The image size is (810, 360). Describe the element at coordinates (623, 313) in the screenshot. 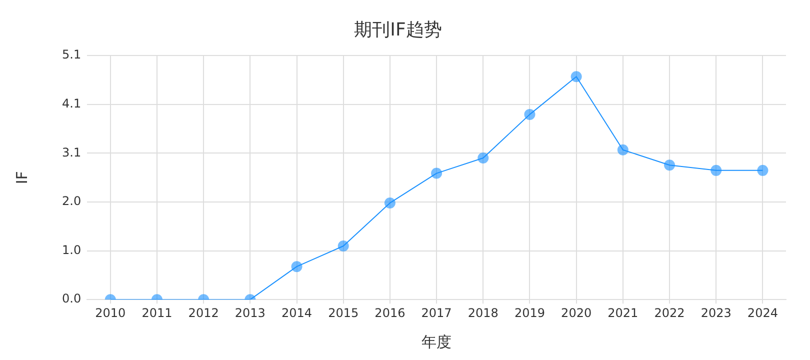

I see `x-tick-label: 2021` at that location.